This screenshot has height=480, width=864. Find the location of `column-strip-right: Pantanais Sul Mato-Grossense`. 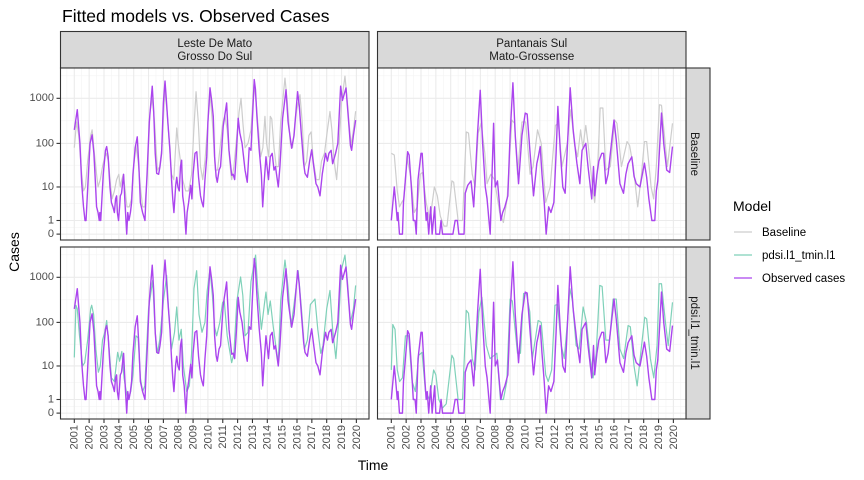

column-strip-right: Pantanais Sul Mato-Grossense is located at coordinates (531, 49).